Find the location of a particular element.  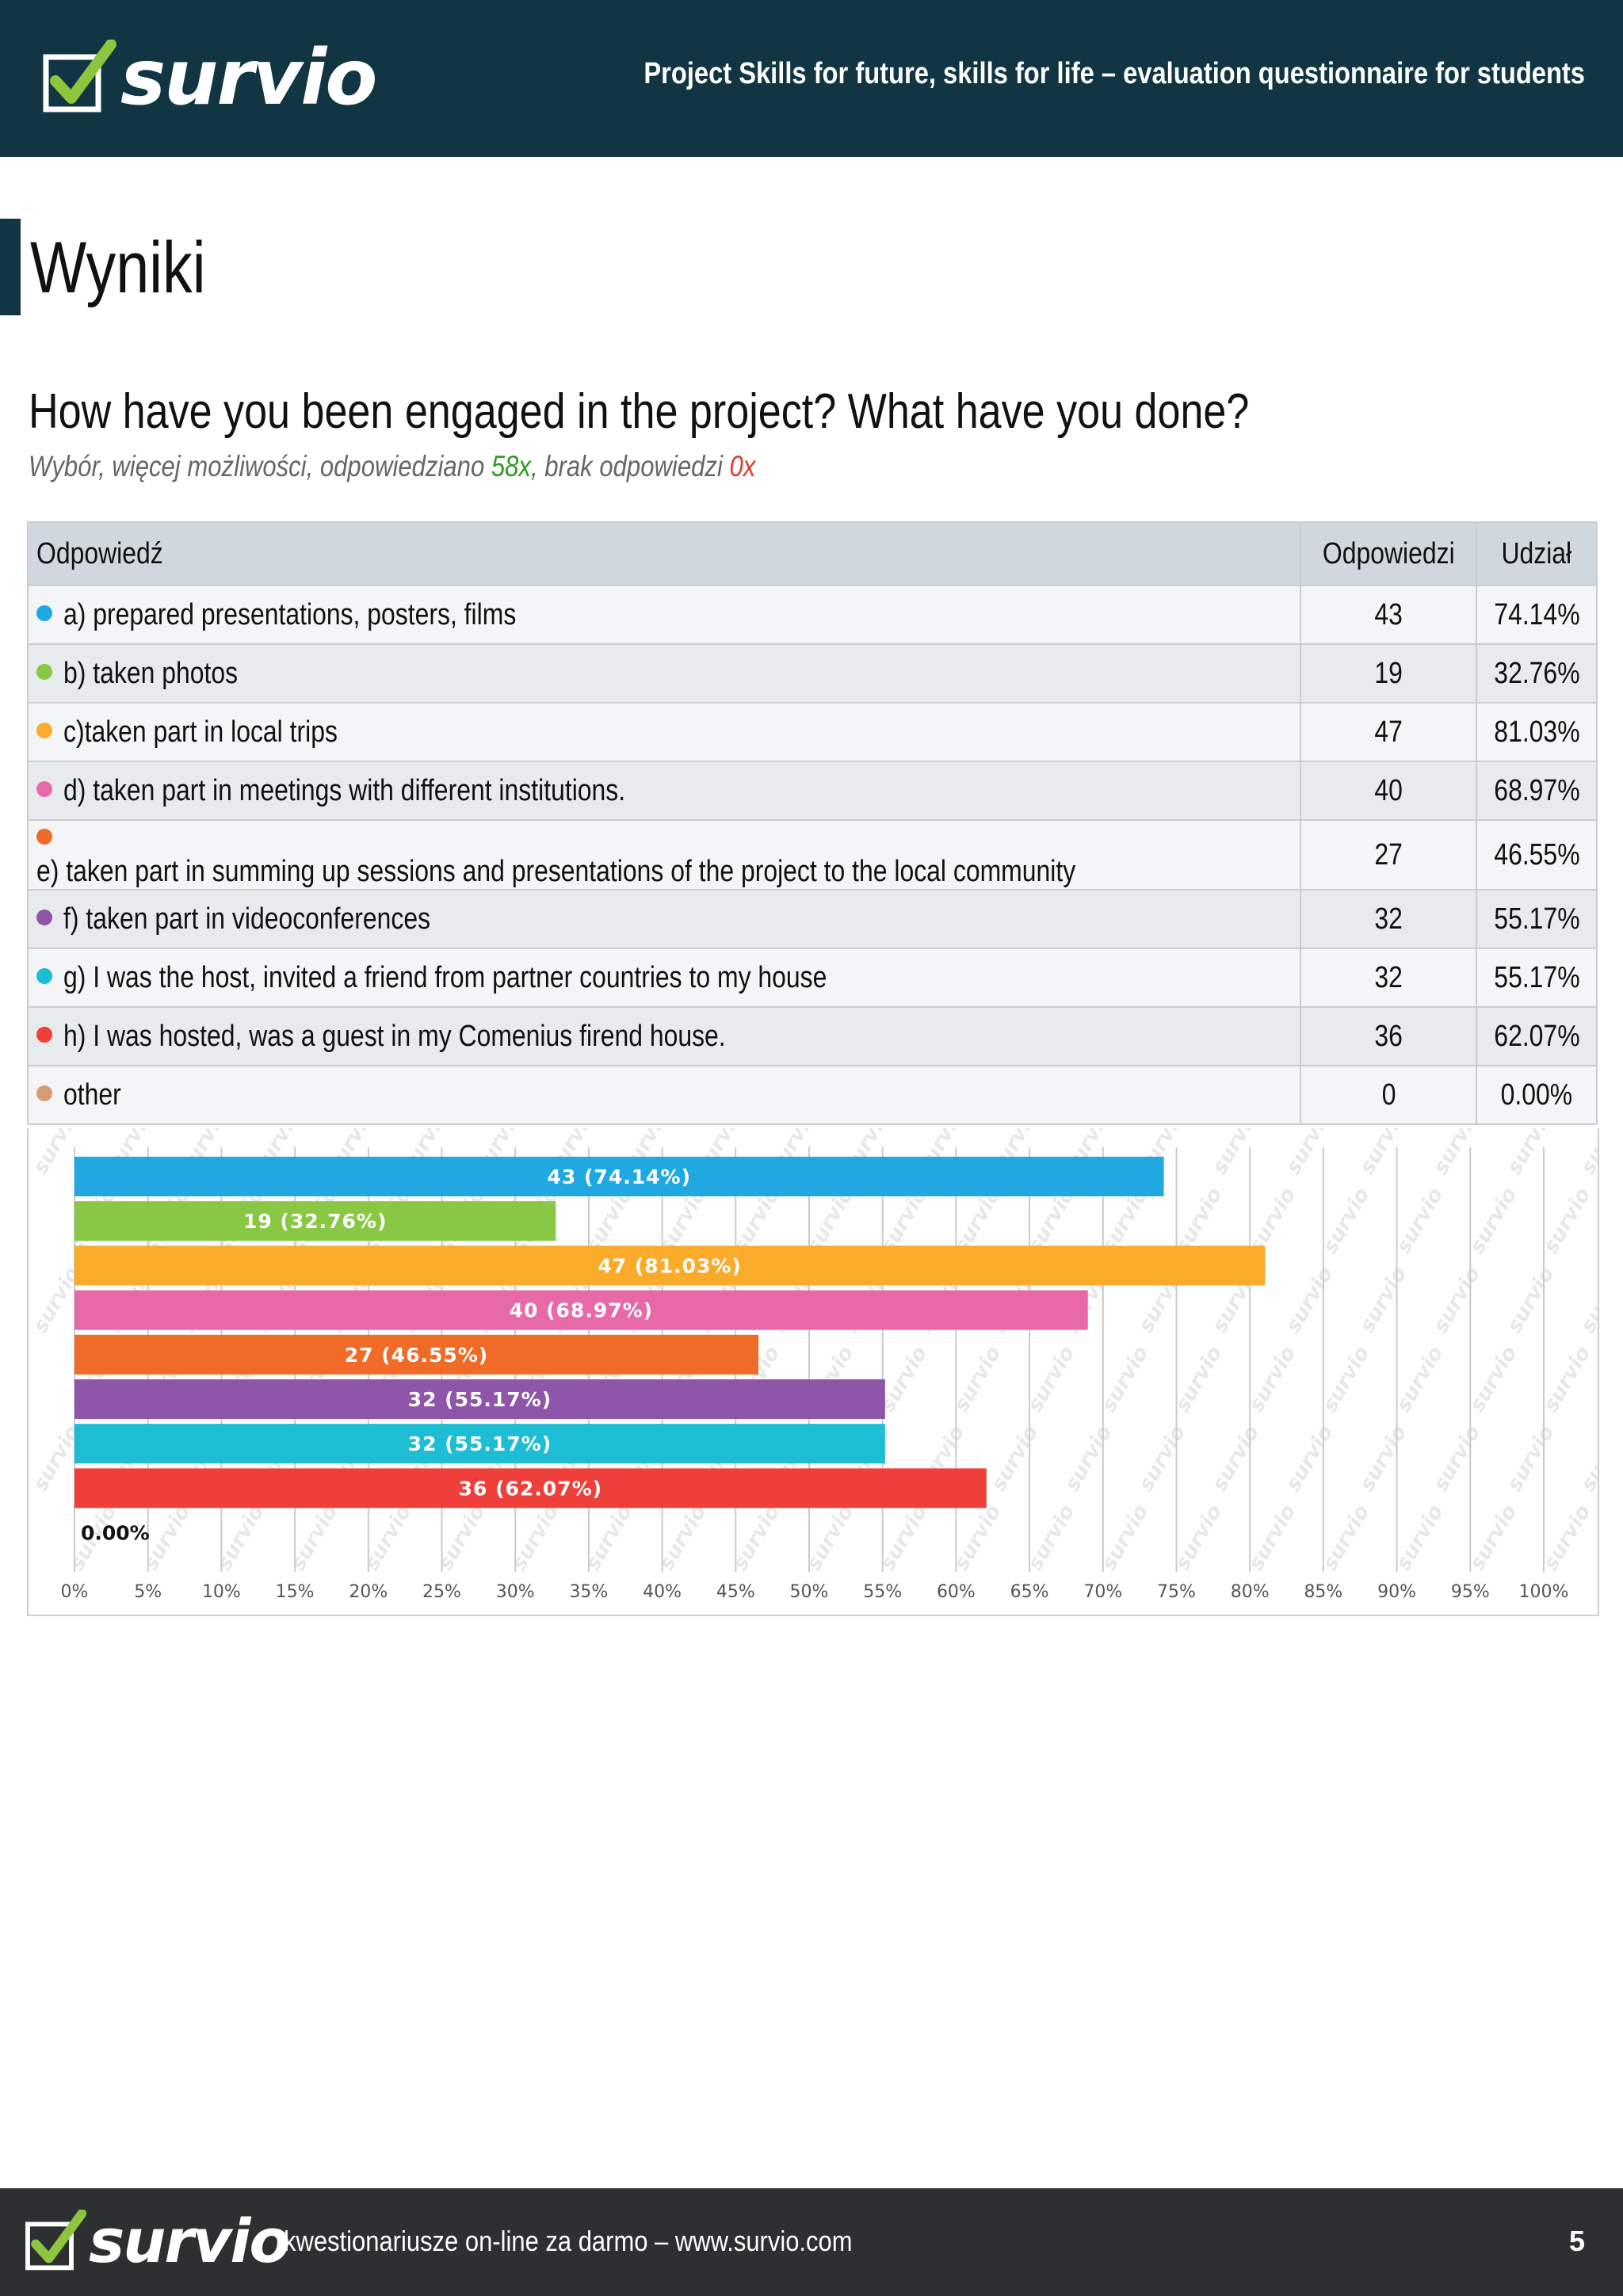

header-answer: Odpowiedź is located at coordinates (664, 553).